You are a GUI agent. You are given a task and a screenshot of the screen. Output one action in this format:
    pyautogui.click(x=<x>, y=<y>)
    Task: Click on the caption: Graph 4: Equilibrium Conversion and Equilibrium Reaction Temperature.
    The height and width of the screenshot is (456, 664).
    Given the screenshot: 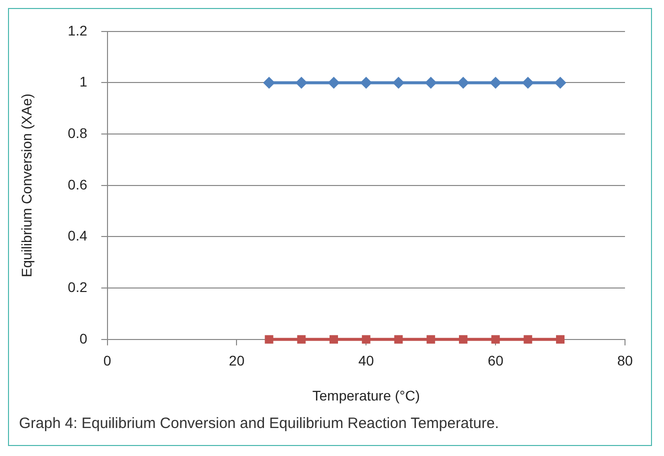 What is the action you would take?
    pyautogui.click(x=259, y=423)
    